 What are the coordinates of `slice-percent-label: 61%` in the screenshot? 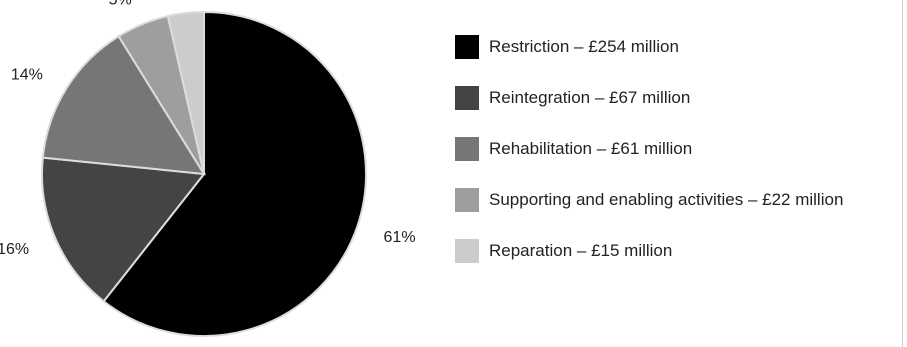 It's located at (400, 237).